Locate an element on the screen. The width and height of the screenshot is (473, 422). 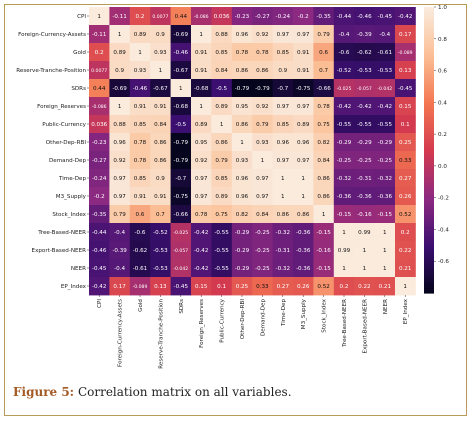
cell-value-label: 0.92 is located at coordinates (201, 161).